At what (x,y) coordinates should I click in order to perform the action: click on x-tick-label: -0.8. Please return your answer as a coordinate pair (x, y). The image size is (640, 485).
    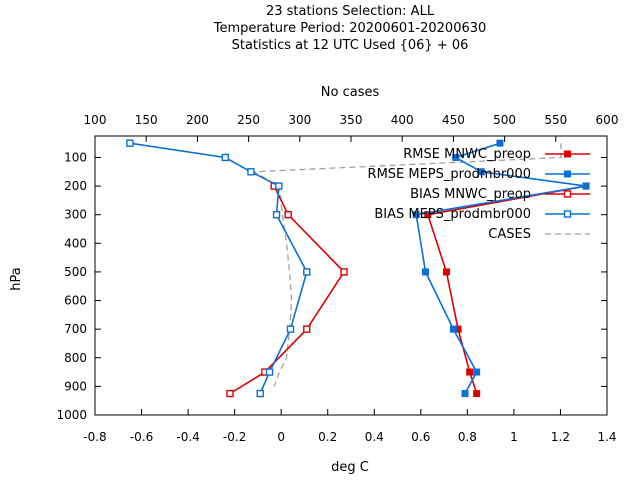
    Looking at the image, I should click on (94, 437).